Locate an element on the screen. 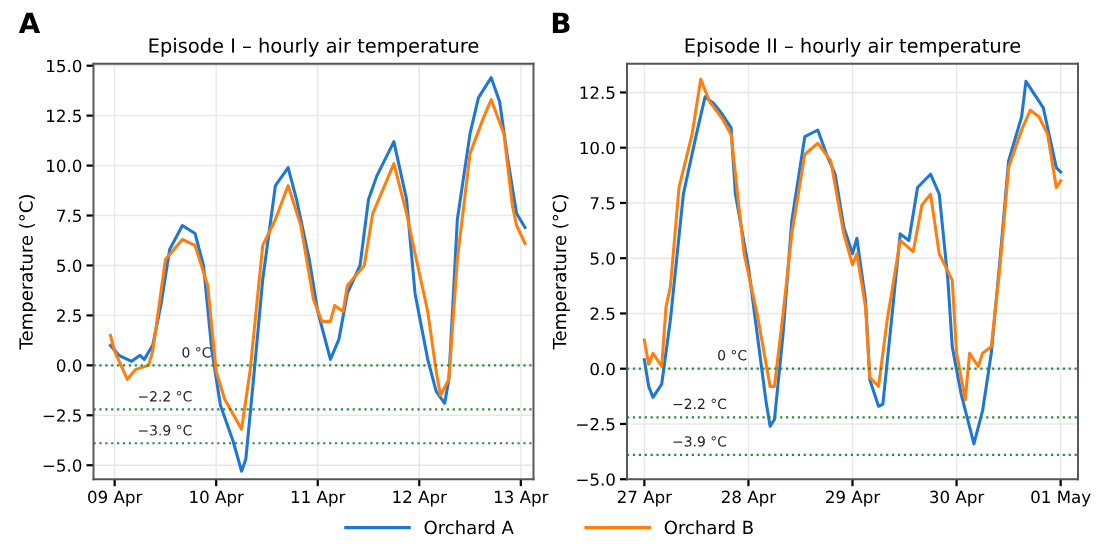  x-tick-label: 30 Apr is located at coordinates (957, 498).